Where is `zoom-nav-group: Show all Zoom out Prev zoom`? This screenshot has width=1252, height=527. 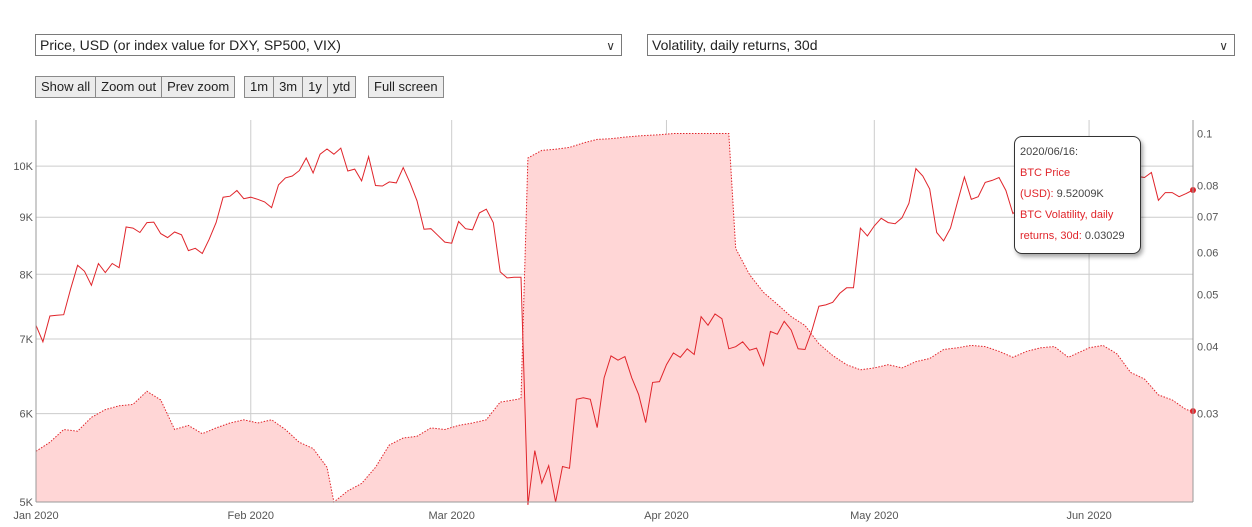
zoom-nav-group: Show all Zoom out Prev zoom is located at coordinates (135, 87).